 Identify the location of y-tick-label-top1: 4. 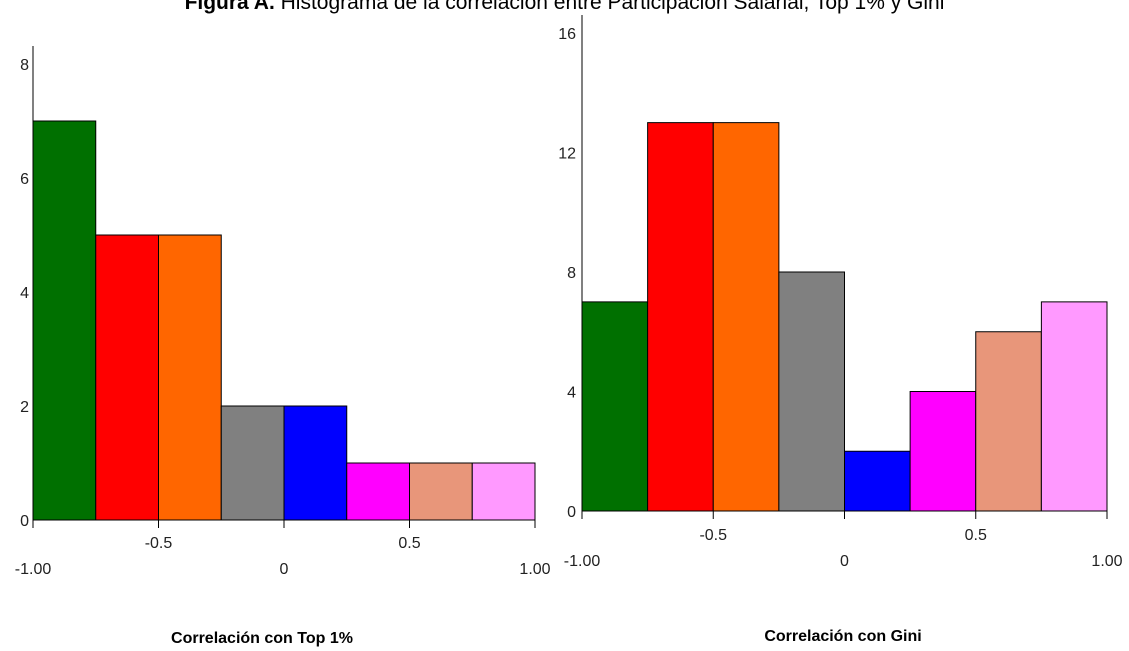
(24, 293).